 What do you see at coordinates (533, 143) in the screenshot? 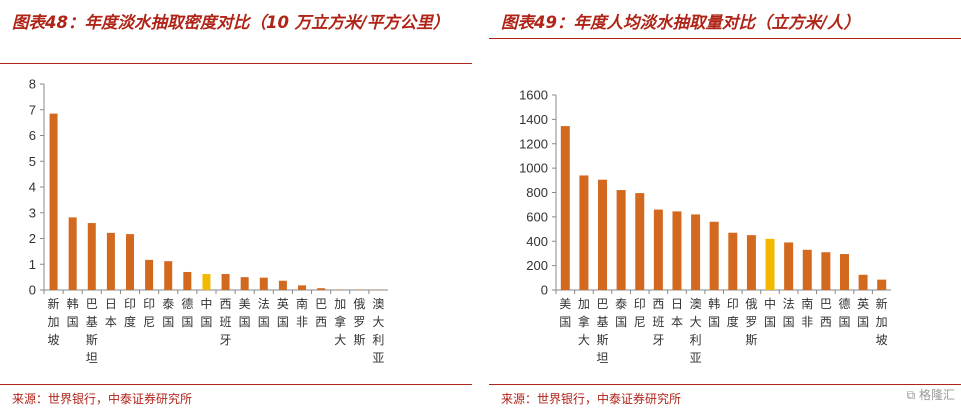
I see `y-tick-label: 1200` at bounding box center [533, 143].